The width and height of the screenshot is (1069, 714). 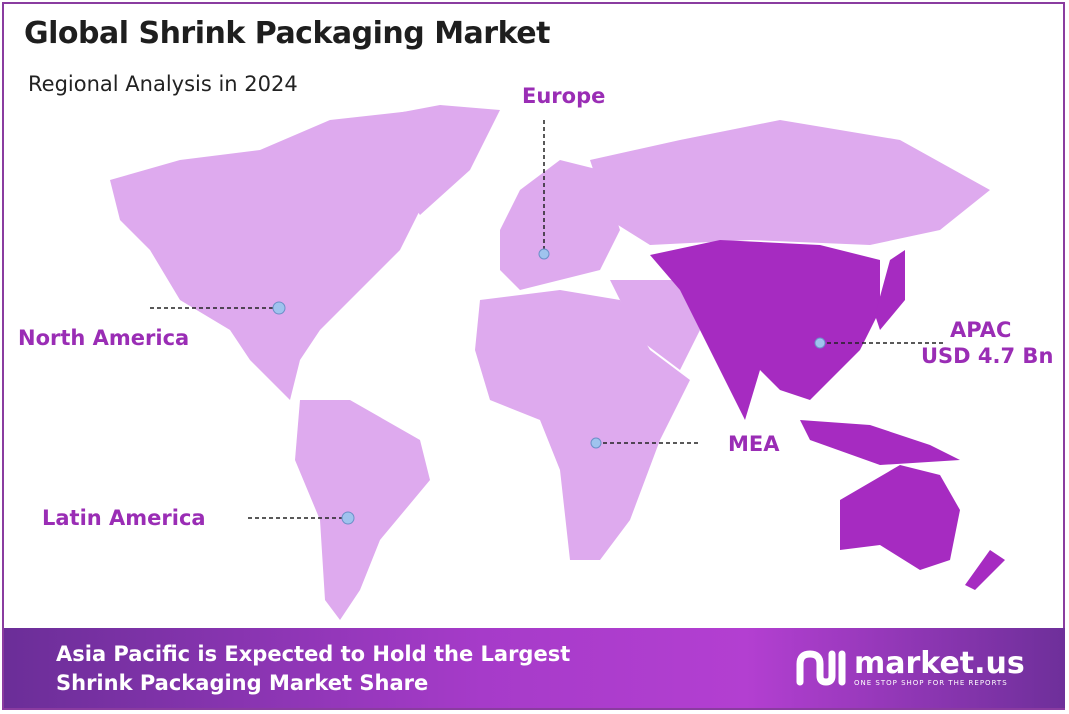 I want to click on marker-apac, so click(x=820, y=343).